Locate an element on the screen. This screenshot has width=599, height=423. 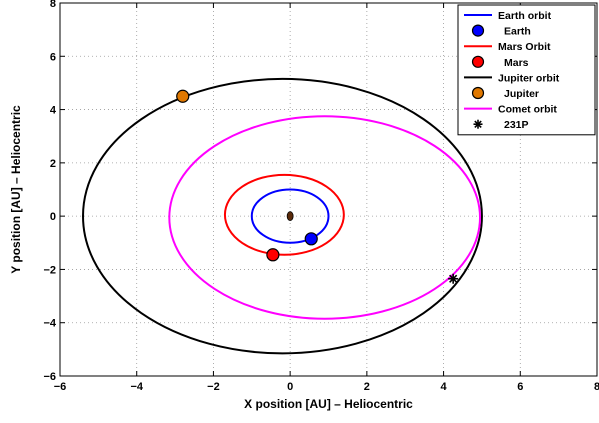
legend-label-earth: Earth is located at coordinates (517, 32).